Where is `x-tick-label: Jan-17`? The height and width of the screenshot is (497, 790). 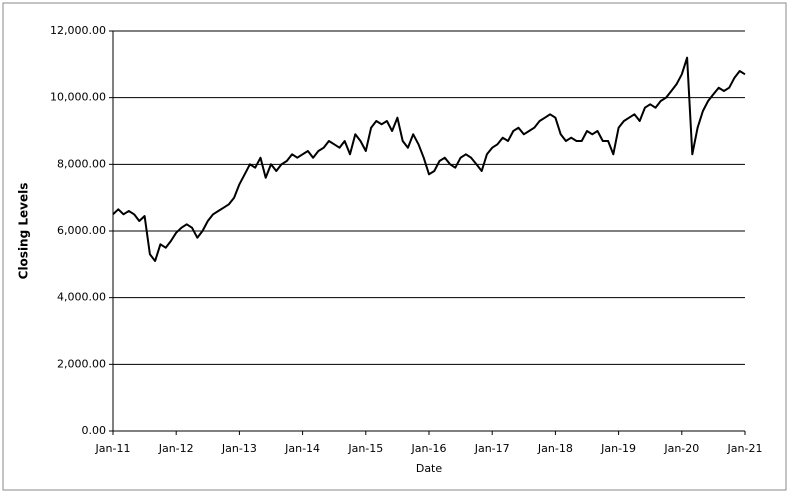
x-tick-label: Jan-17 is located at coordinates (492, 448).